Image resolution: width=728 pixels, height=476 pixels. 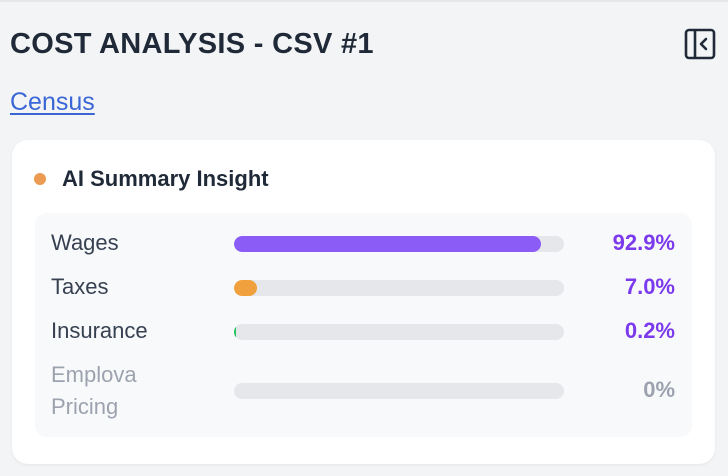 I want to click on cost-label: Insurance, so click(x=99, y=330).